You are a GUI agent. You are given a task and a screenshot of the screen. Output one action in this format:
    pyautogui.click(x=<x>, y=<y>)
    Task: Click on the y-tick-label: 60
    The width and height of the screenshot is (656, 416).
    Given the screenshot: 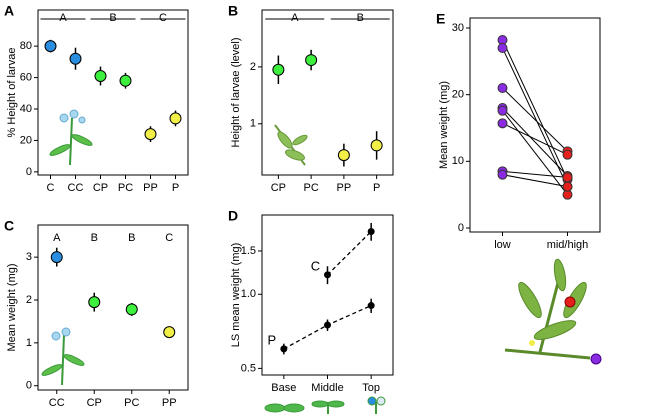 What is the action you would take?
    pyautogui.click(x=26, y=77)
    